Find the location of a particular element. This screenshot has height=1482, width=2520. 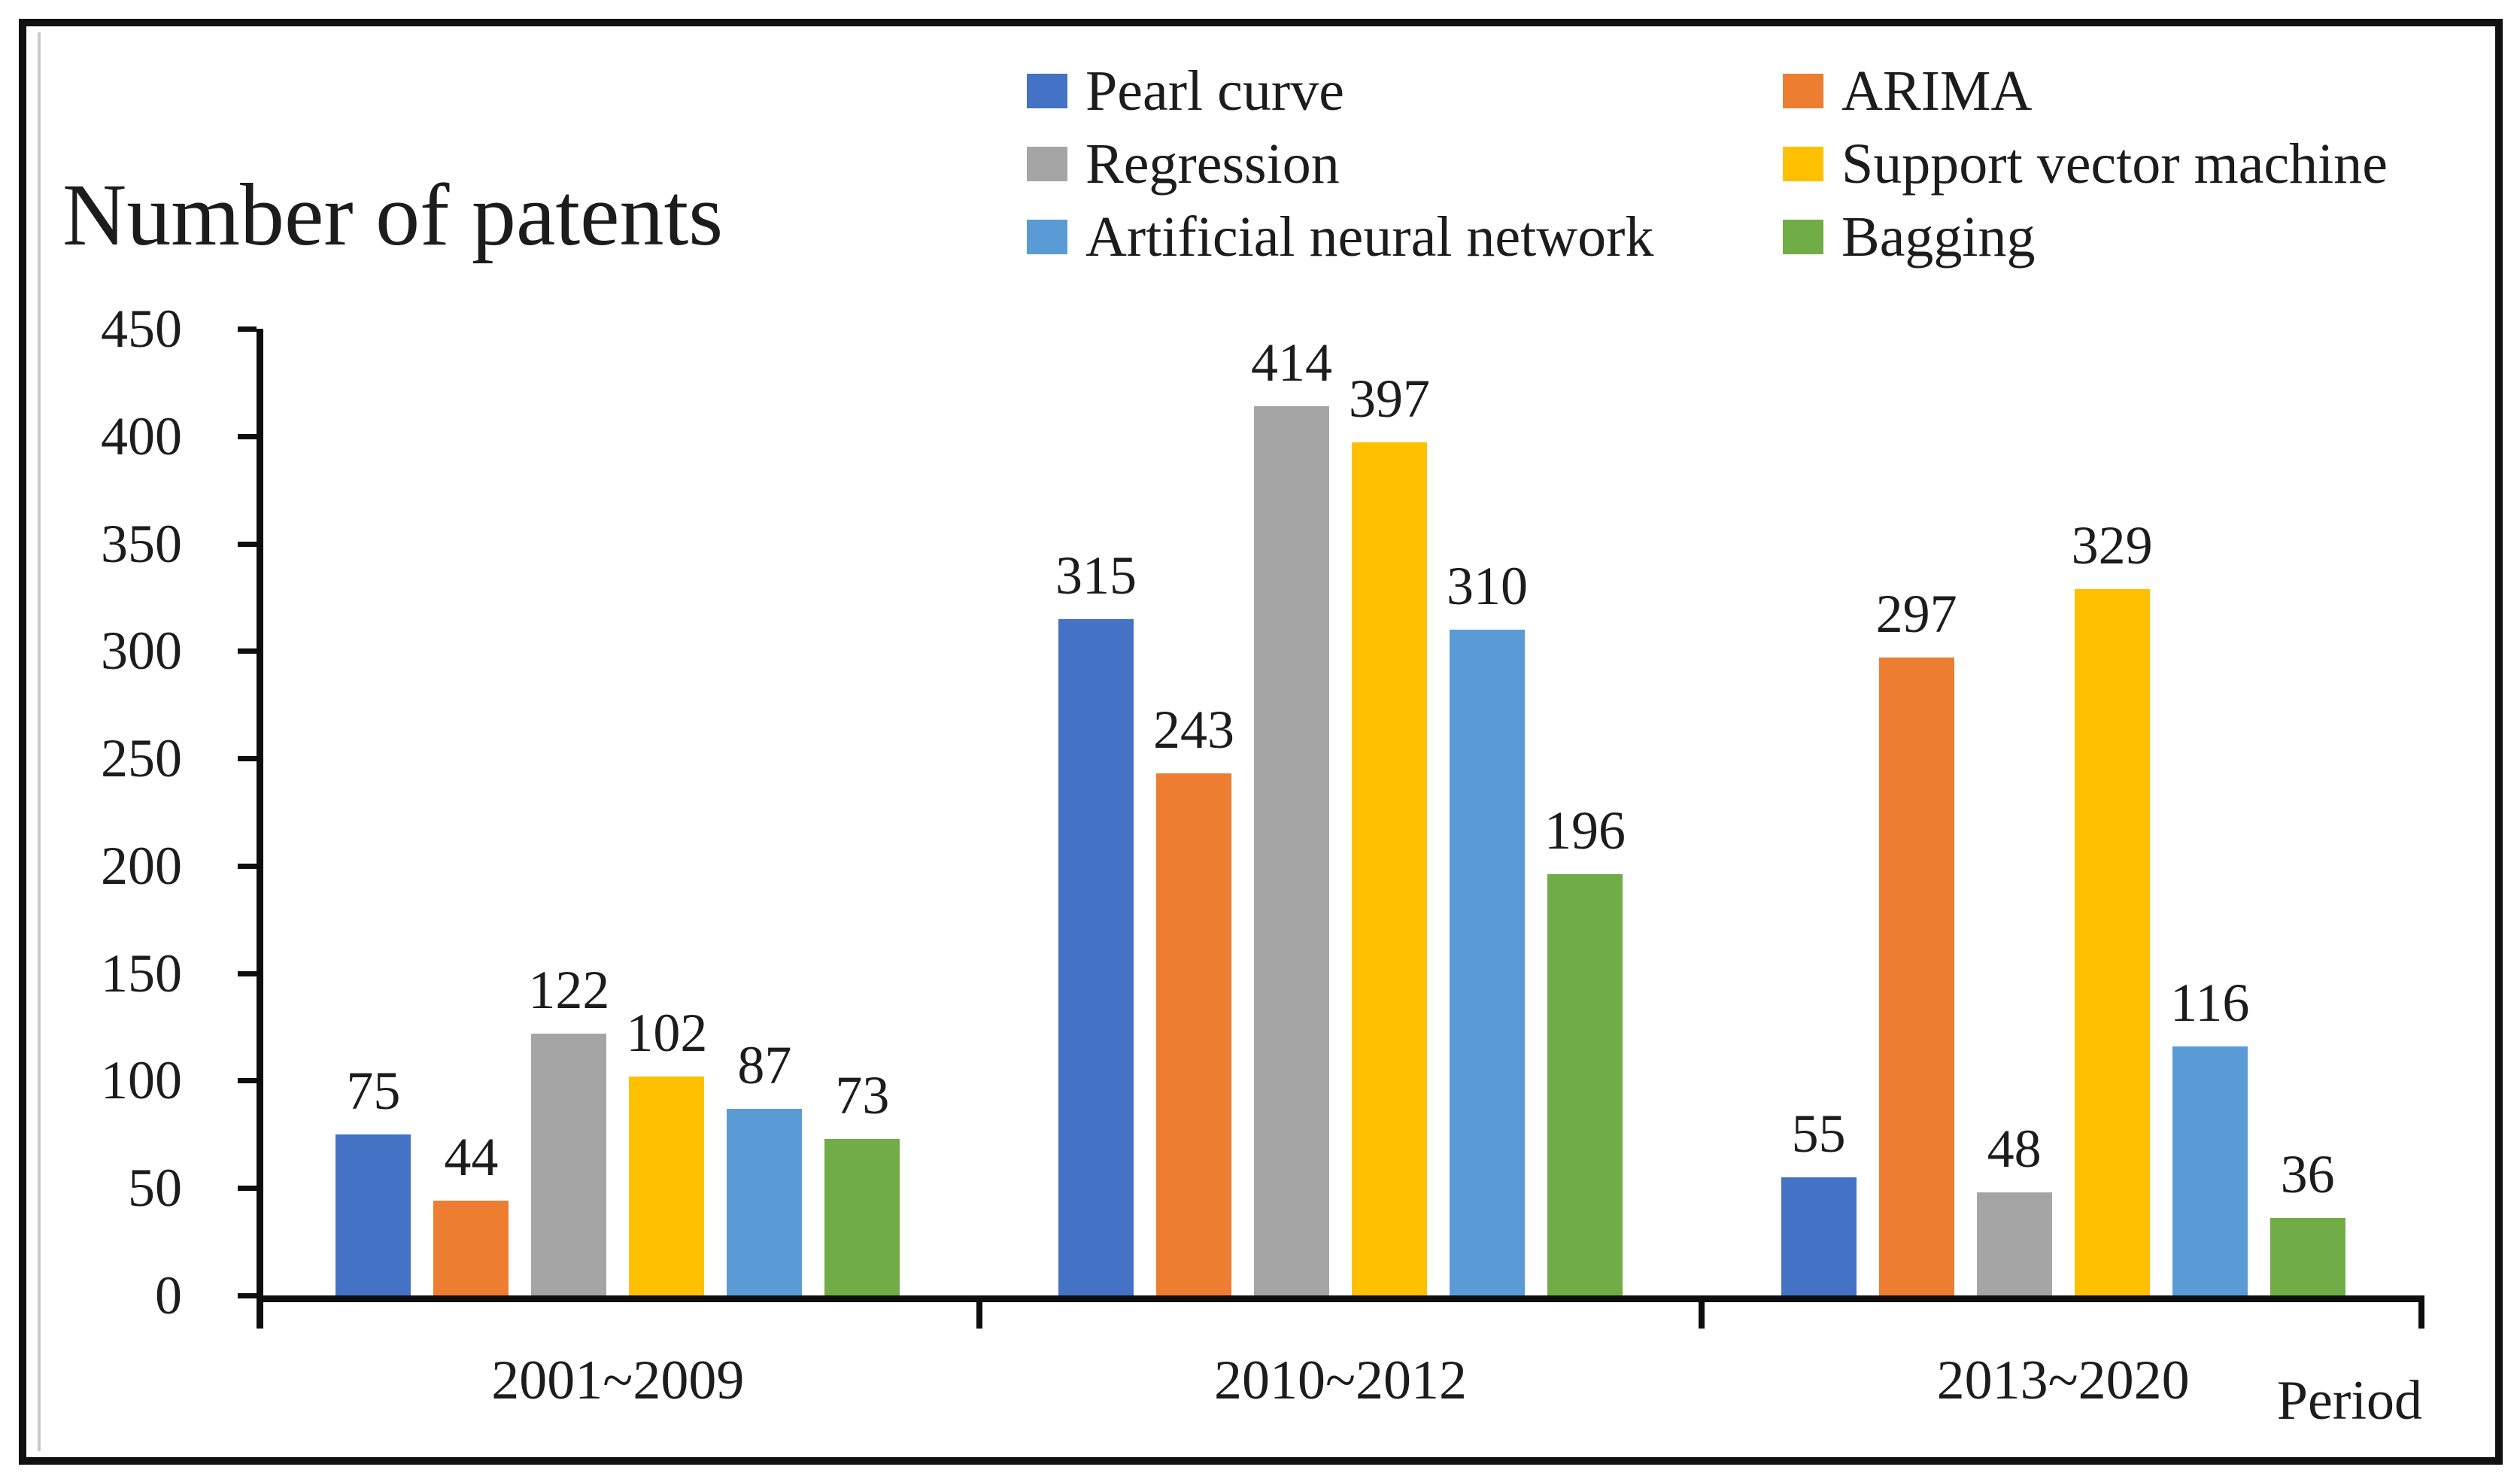

bar-value-label: 102 is located at coordinates (667, 1032).